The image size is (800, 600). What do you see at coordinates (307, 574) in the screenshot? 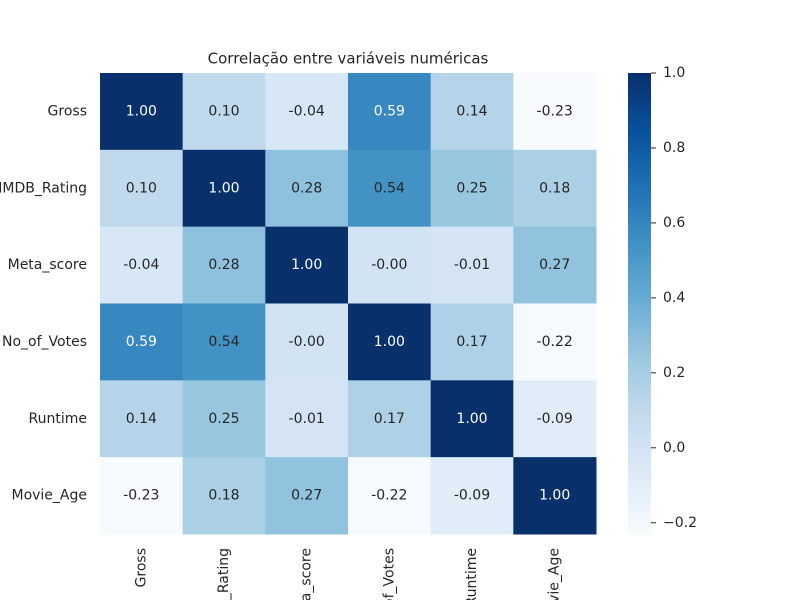
I see `x-tick-label: Meta_score` at bounding box center [307, 574].